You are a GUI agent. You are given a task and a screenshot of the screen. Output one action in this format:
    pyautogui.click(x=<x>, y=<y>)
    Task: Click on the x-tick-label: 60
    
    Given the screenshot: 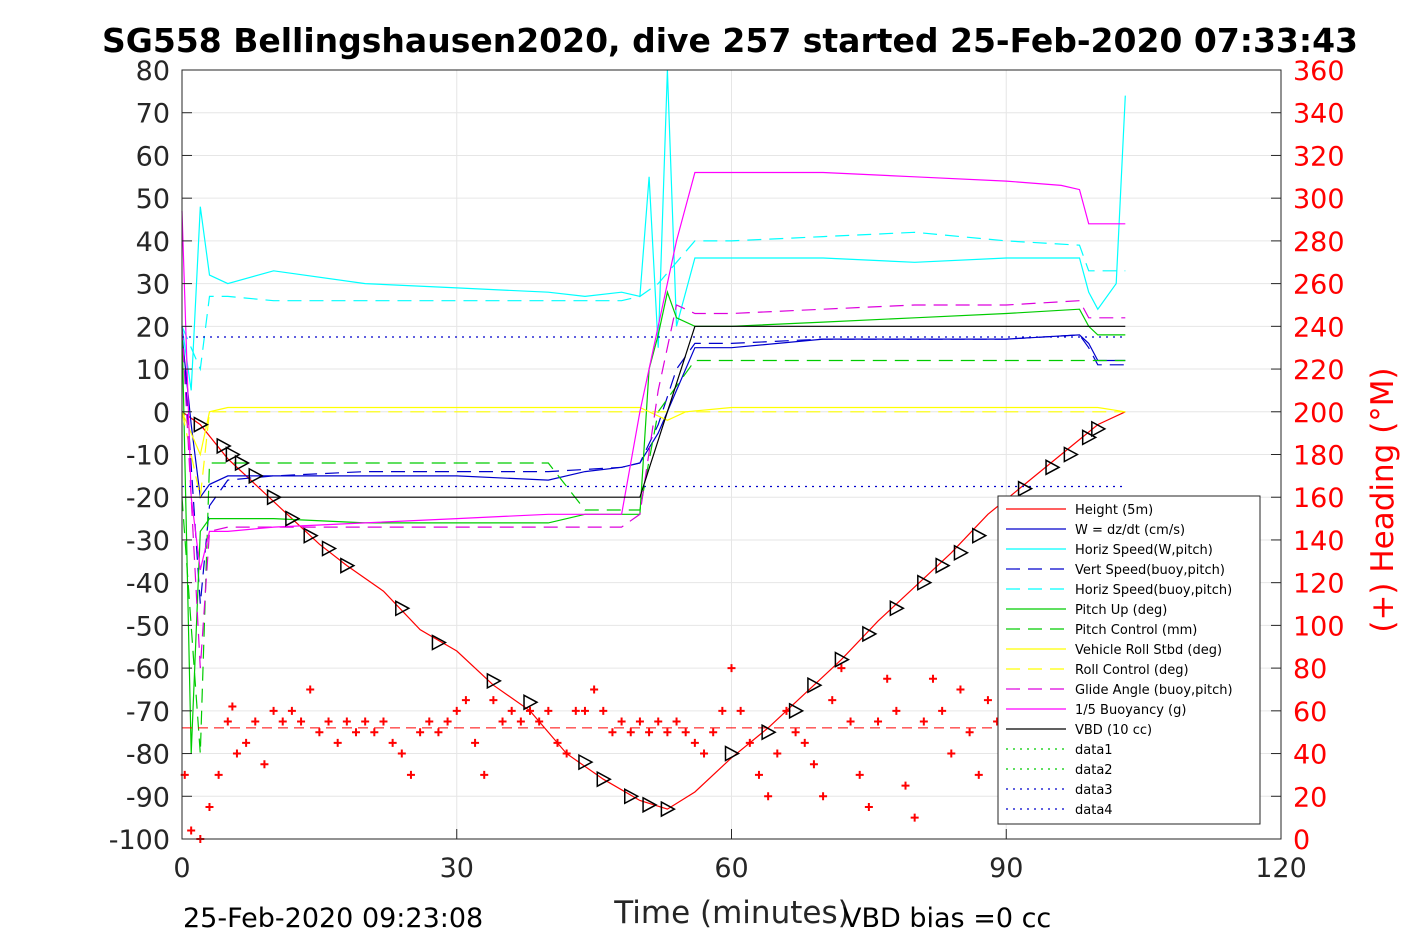 What is the action you would take?
    pyautogui.click(x=731, y=868)
    